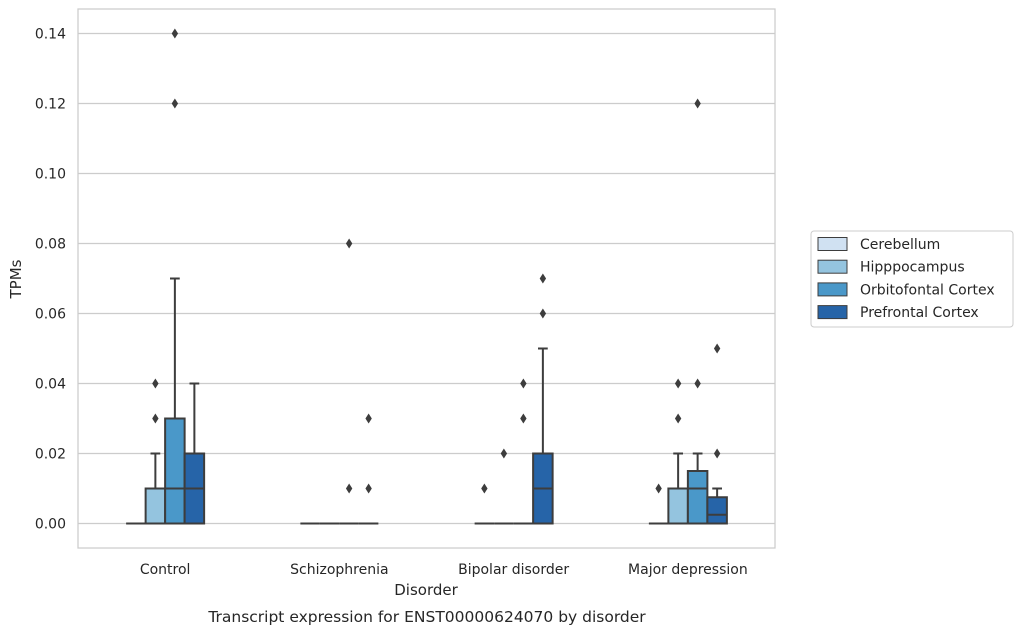 This screenshot has height=634, width=1023. What do you see at coordinates (50, 280) in the screenshot?
I see `y-tick-labels: 0.00 0.02 0.04 0.06 0.08 0.10 0.12 0.14` at bounding box center [50, 280].